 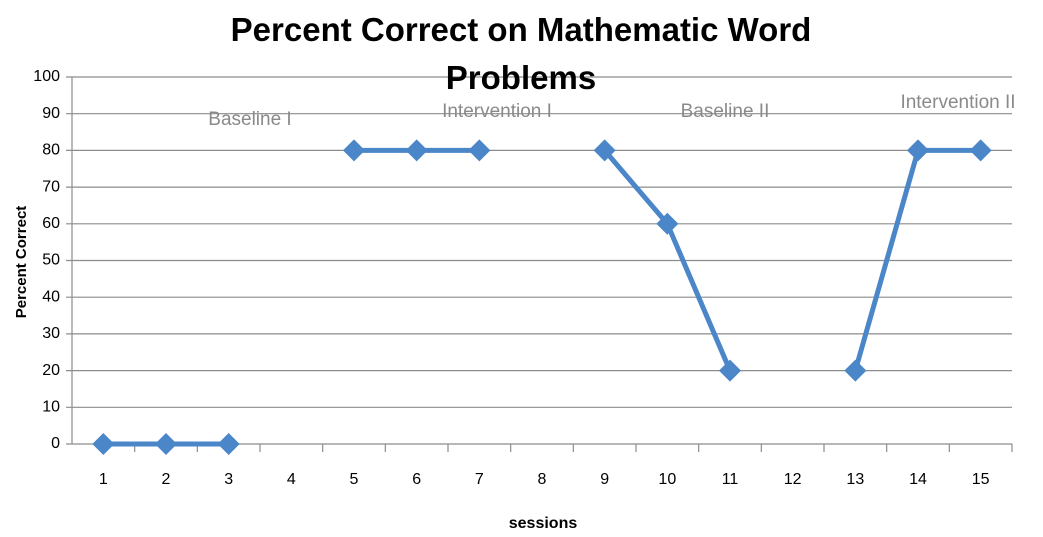 What do you see at coordinates (51, 186) in the screenshot?
I see `y-tick-label: 70` at bounding box center [51, 186].